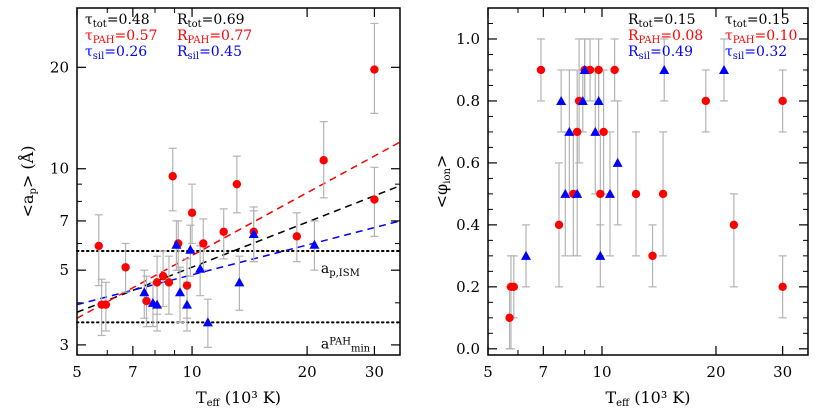  Describe the element at coordinates (121, 37) in the screenshot. I see `stat-tau: τPAH=0.57` at that location.